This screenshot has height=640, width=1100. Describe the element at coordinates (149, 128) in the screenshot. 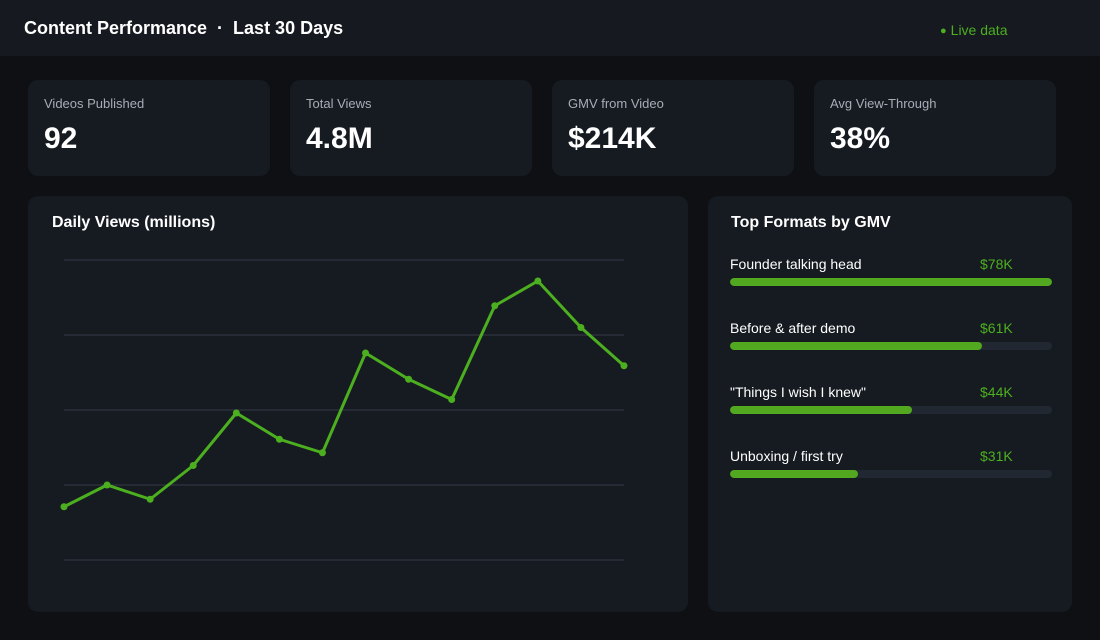

I see `kpi-card-videos-published: Videos Published 92` at that location.